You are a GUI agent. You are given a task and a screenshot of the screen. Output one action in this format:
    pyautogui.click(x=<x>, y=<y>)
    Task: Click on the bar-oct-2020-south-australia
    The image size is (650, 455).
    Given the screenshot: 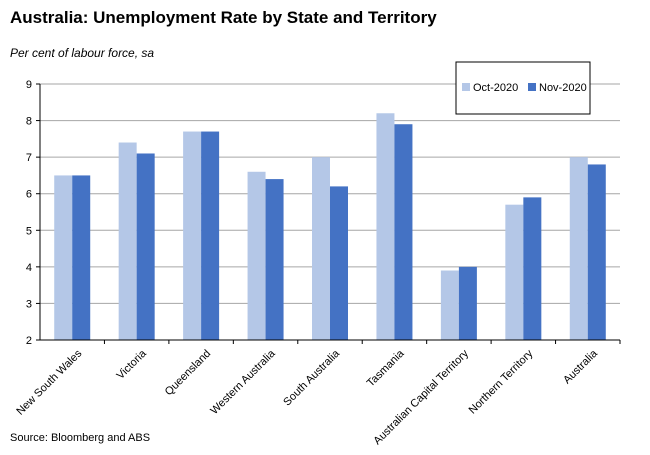 What is the action you would take?
    pyautogui.click(x=321, y=248)
    